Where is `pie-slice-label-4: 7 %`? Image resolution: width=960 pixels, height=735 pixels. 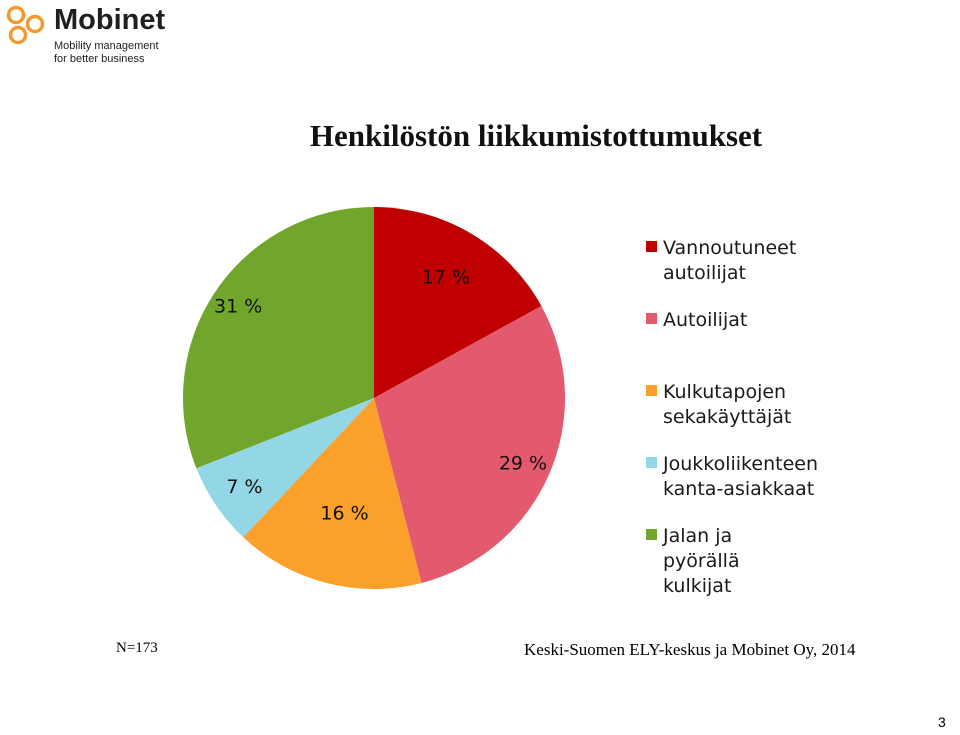 pie-slice-label-4: 7 % is located at coordinates (244, 487).